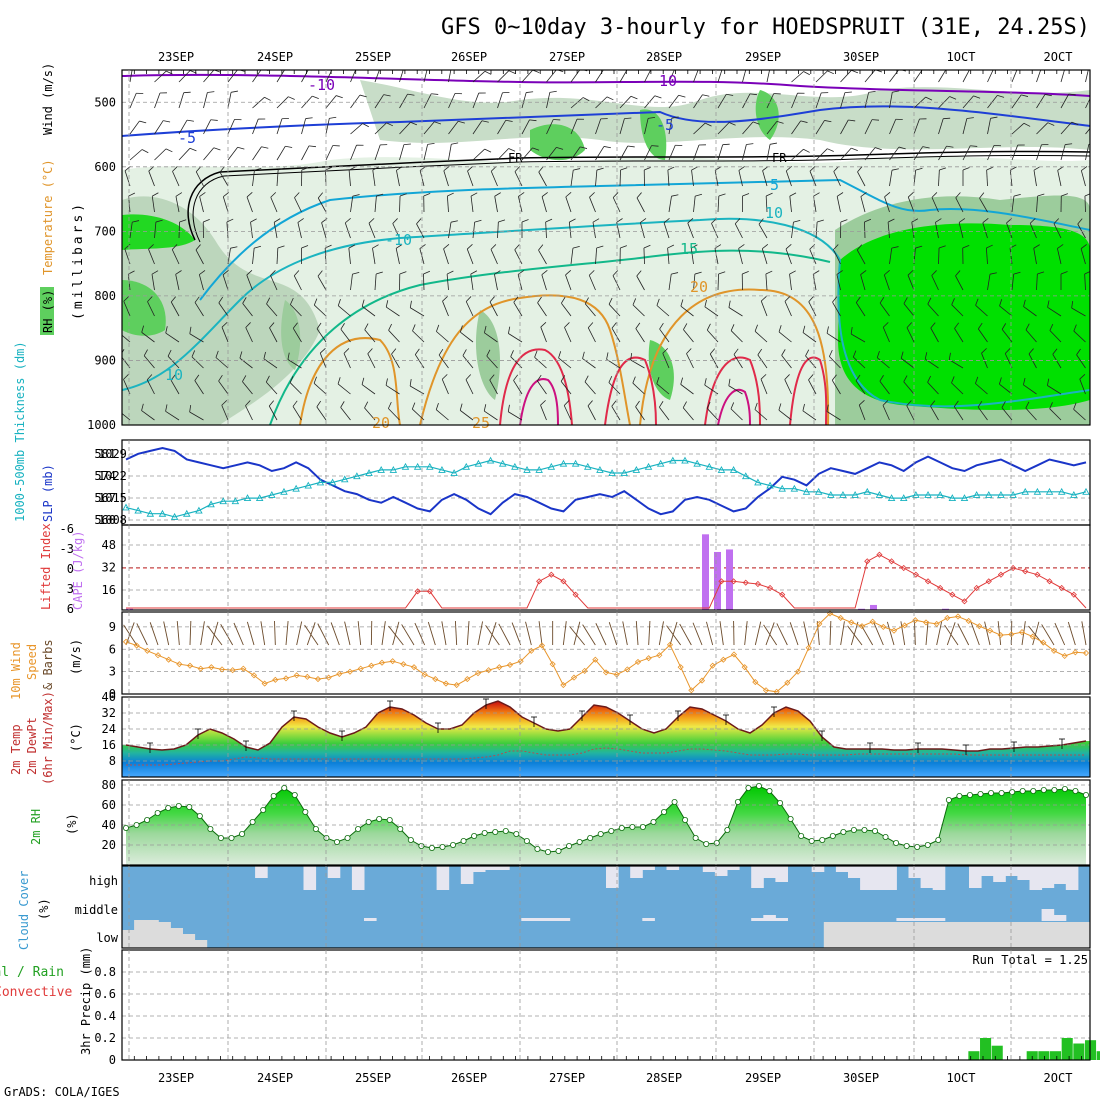 The width and height of the screenshot is (1100, 1104). I want to click on contour-label-minus10-b: -10, so click(663, 81).